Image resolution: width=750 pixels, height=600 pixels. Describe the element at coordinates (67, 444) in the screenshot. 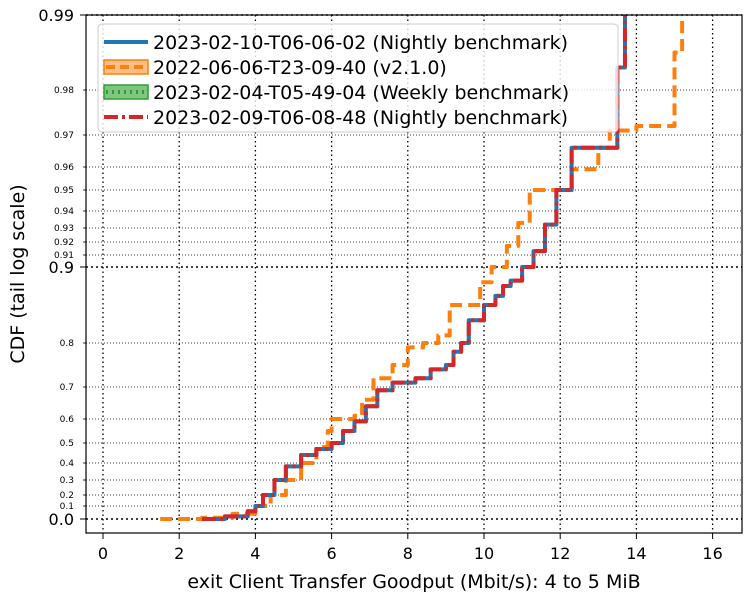

I see `y-minor-tick-label: 0.5` at that location.